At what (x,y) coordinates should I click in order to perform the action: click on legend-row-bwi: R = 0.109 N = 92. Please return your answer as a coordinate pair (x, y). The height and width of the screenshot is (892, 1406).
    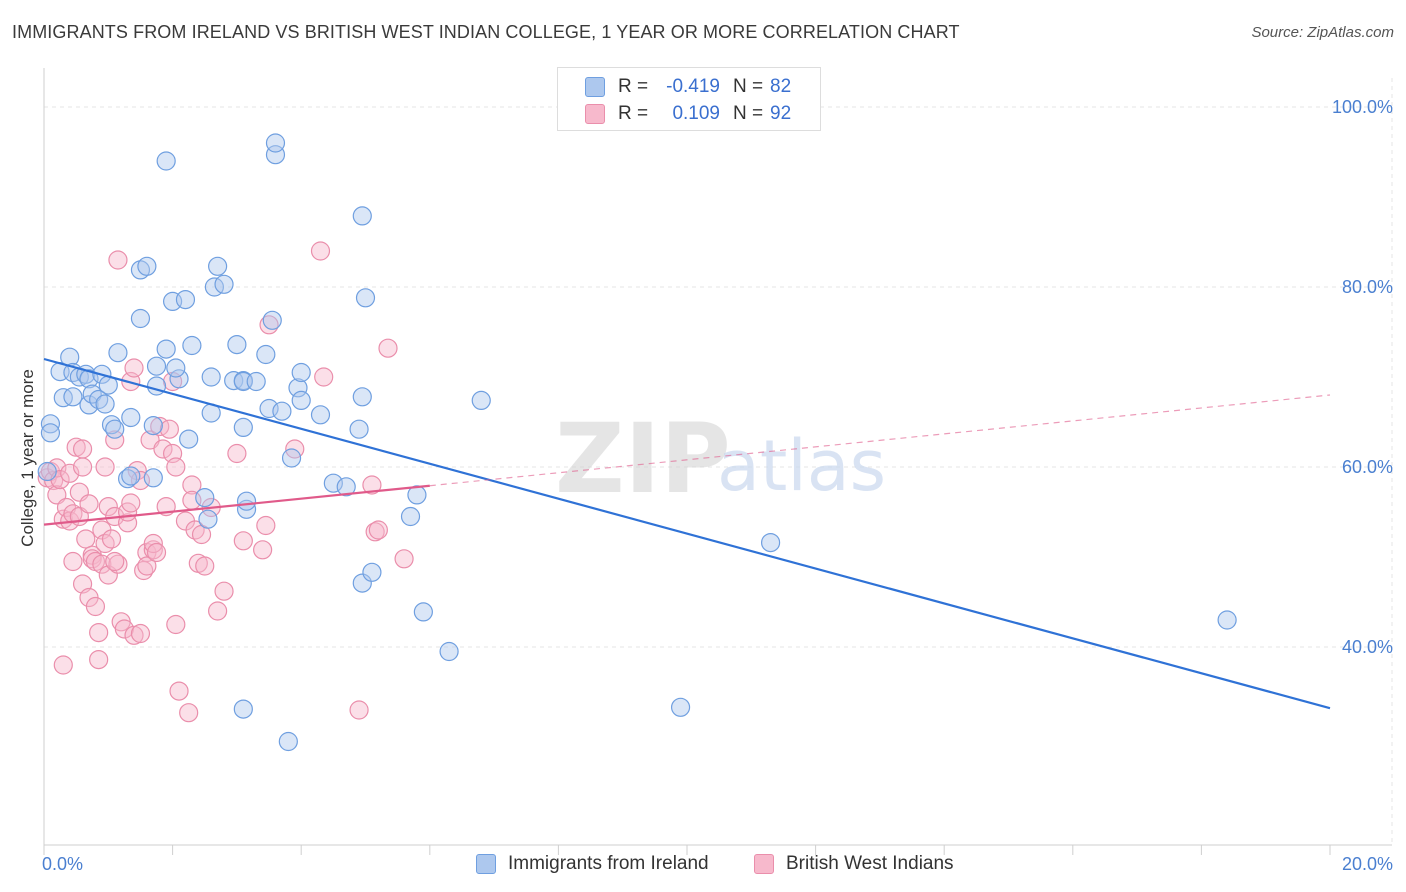
    Looking at the image, I should click on (689, 114).